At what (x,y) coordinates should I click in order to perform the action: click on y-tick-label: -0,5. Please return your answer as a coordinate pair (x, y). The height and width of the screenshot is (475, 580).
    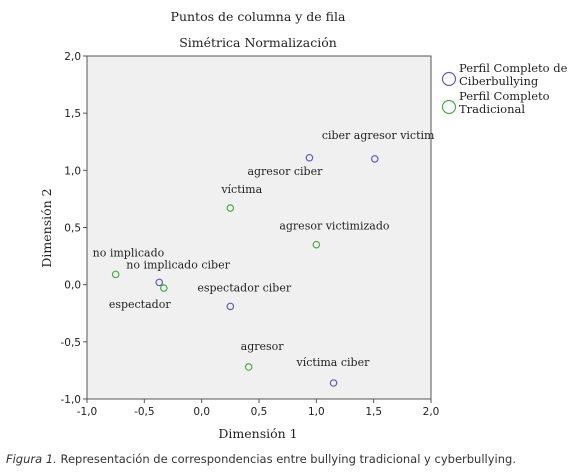
    Looking at the image, I should click on (71, 343).